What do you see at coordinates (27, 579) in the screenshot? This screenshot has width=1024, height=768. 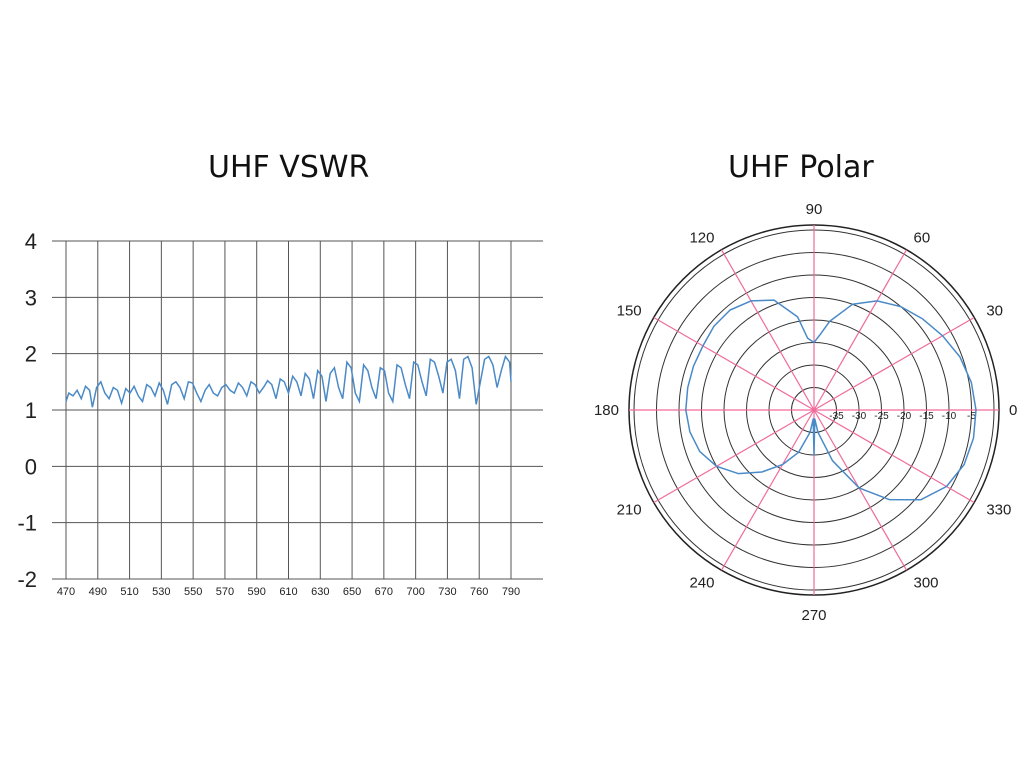 I see `vswr-y-tick-label: -2` at bounding box center [27, 579].